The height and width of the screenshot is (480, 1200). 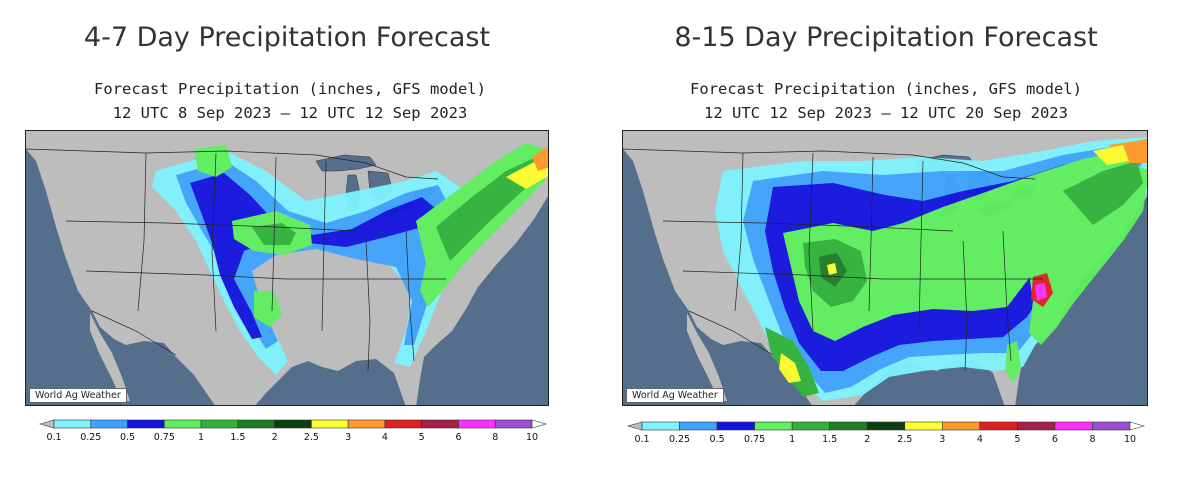 What do you see at coordinates (290, 113) in the screenshot?
I see `panel-period: 12 UTC 8 Sep 2023 – 12 UTC 12 Sep 2023` at bounding box center [290, 113].